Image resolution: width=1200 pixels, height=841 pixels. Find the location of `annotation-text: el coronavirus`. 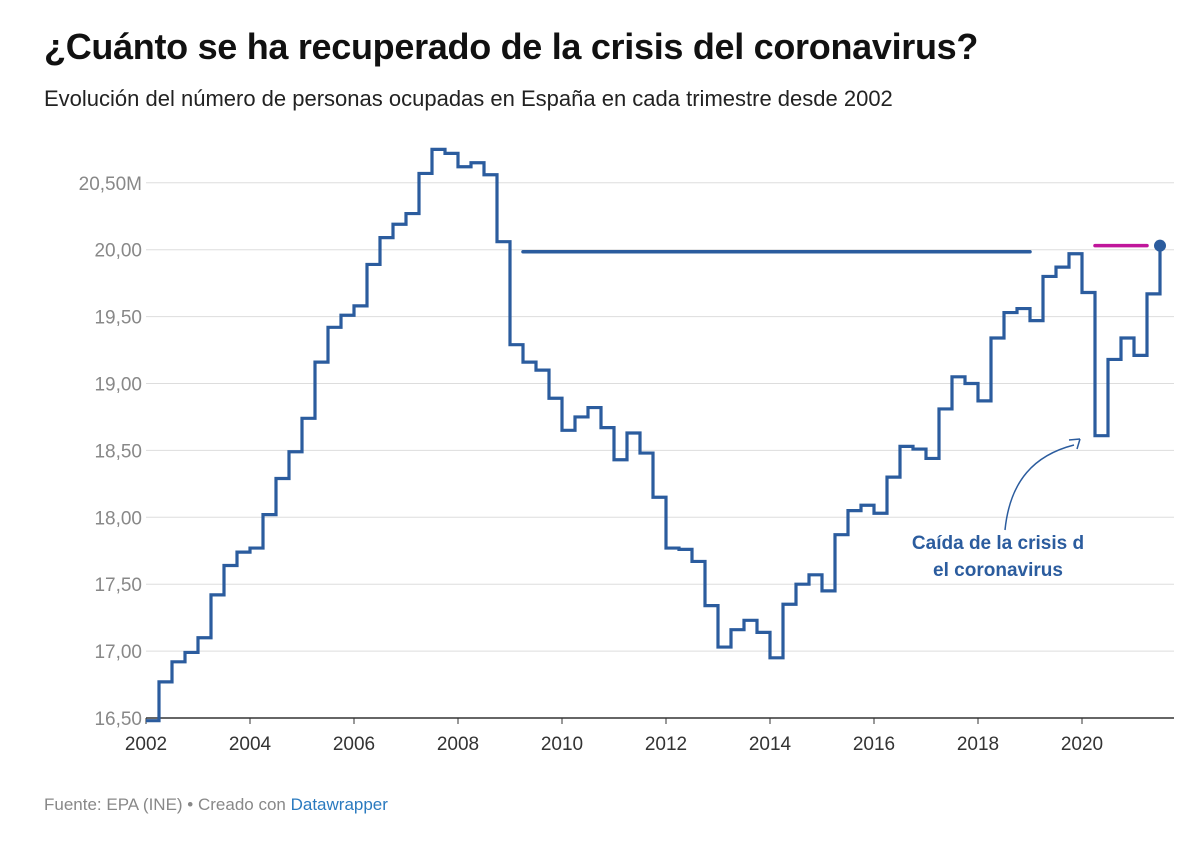

annotation-text: el coronavirus is located at coordinates (998, 570).